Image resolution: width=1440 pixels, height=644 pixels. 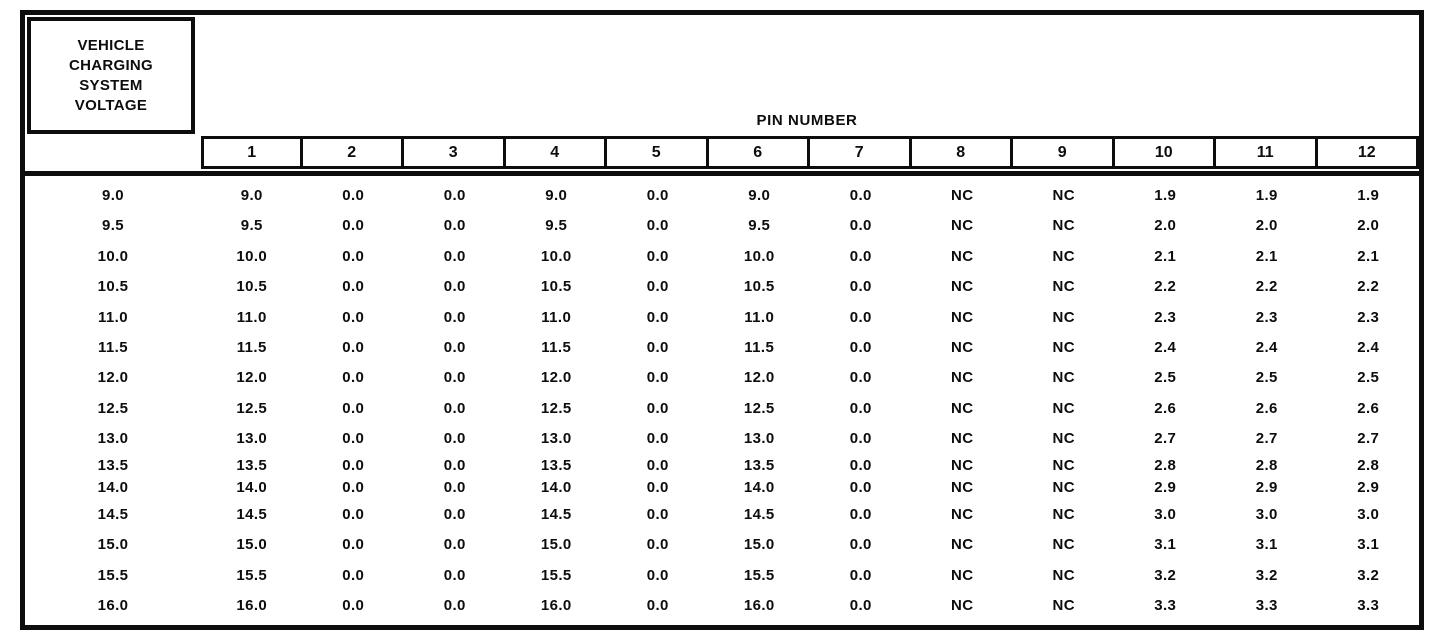 What do you see at coordinates (556, 408) in the screenshot?
I see `pin-value-cell: 12.5` at bounding box center [556, 408].